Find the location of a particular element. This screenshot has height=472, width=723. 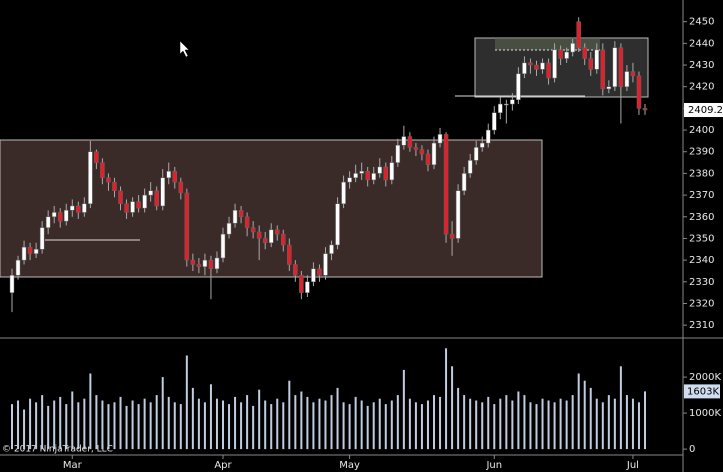

x-tick-label: Mar is located at coordinates (73, 465).